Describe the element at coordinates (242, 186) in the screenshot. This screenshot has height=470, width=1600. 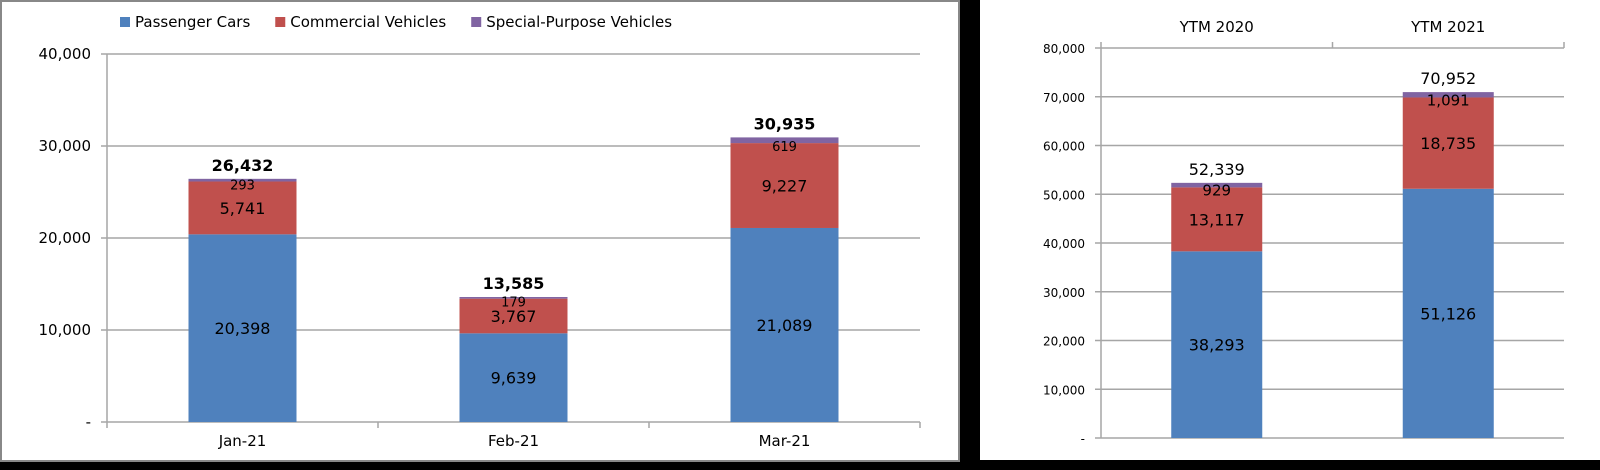
I see `data-label: 293` at that location.